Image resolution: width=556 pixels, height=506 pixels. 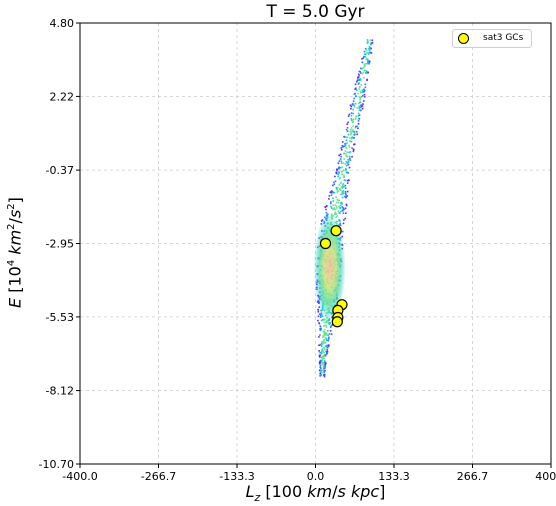 I want to click on x-tick-label: 266.7, so click(x=473, y=476).